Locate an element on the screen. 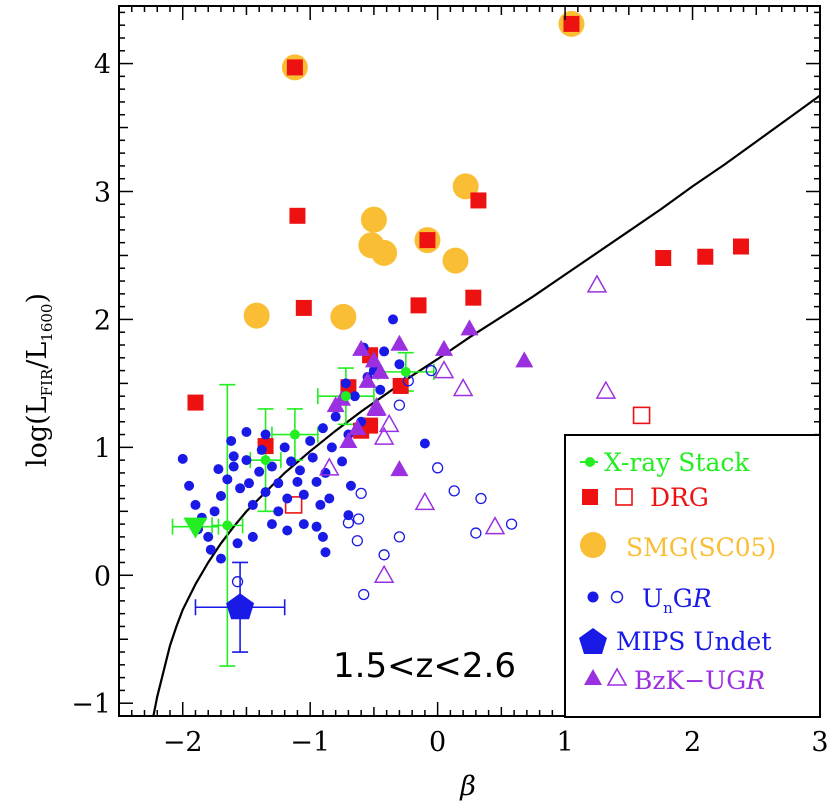 This screenshot has width=830, height=804. x-axis-label: β is located at coordinates (467, 786).